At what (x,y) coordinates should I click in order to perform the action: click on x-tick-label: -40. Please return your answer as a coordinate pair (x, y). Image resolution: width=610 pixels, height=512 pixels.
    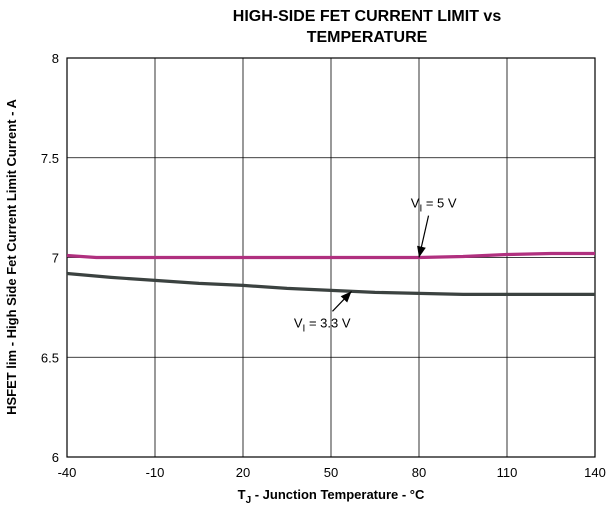
    Looking at the image, I should click on (67, 472).